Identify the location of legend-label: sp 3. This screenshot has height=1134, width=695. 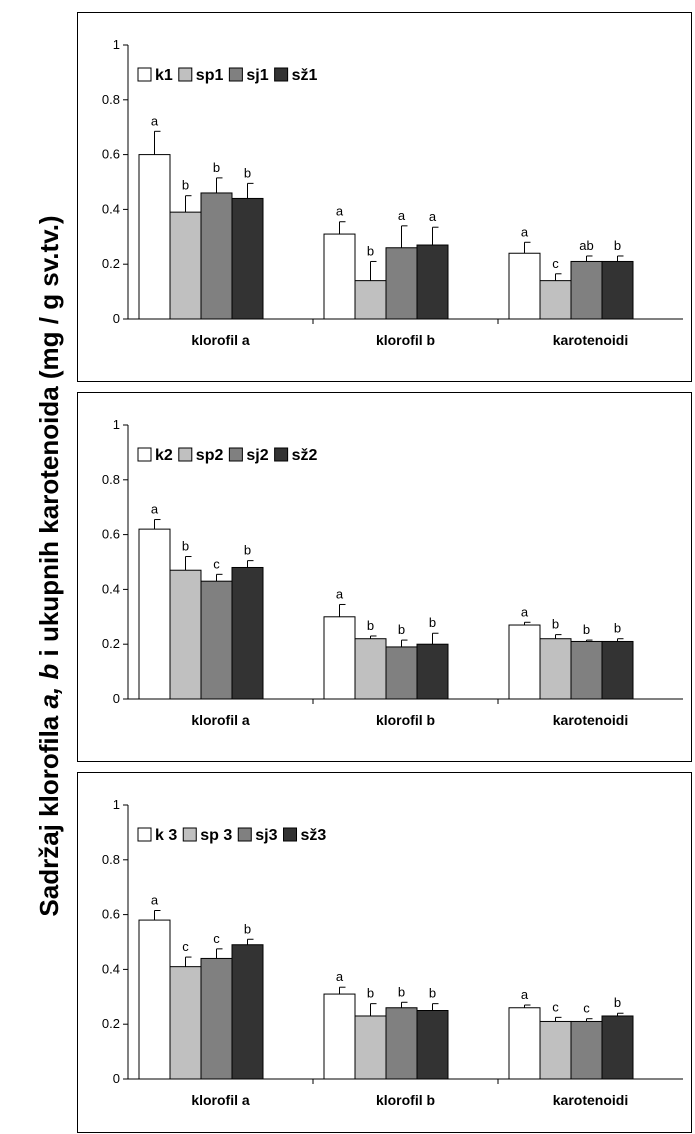
(216, 835).